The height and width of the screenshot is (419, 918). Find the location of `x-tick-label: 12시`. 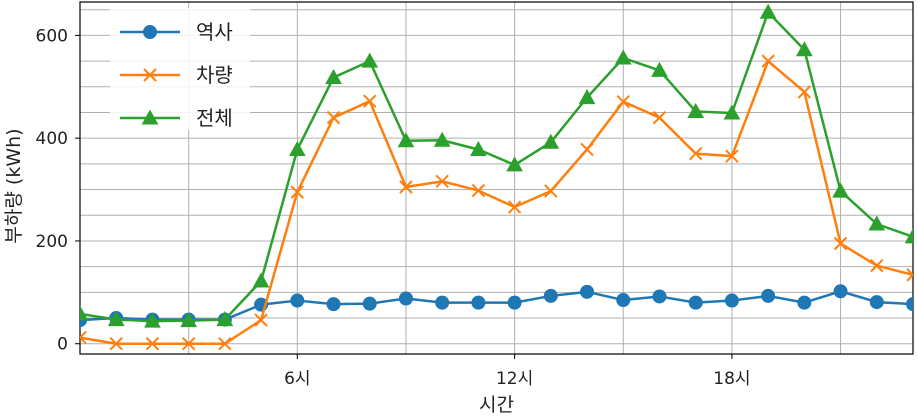

x-tick-label: 12시 is located at coordinates (514, 379).